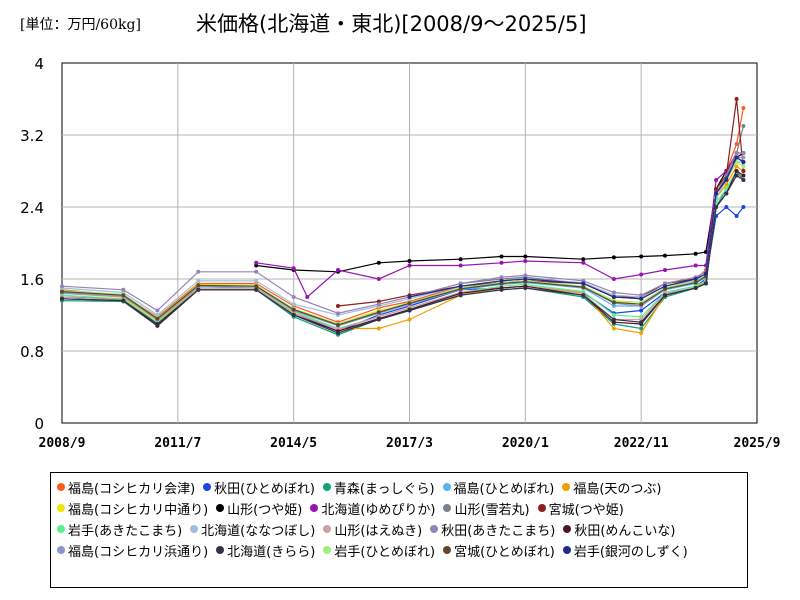 This screenshot has height=600, width=800. Describe the element at coordinates (757, 443) in the screenshot. I see `x-tick-label: 2025/9` at that location.